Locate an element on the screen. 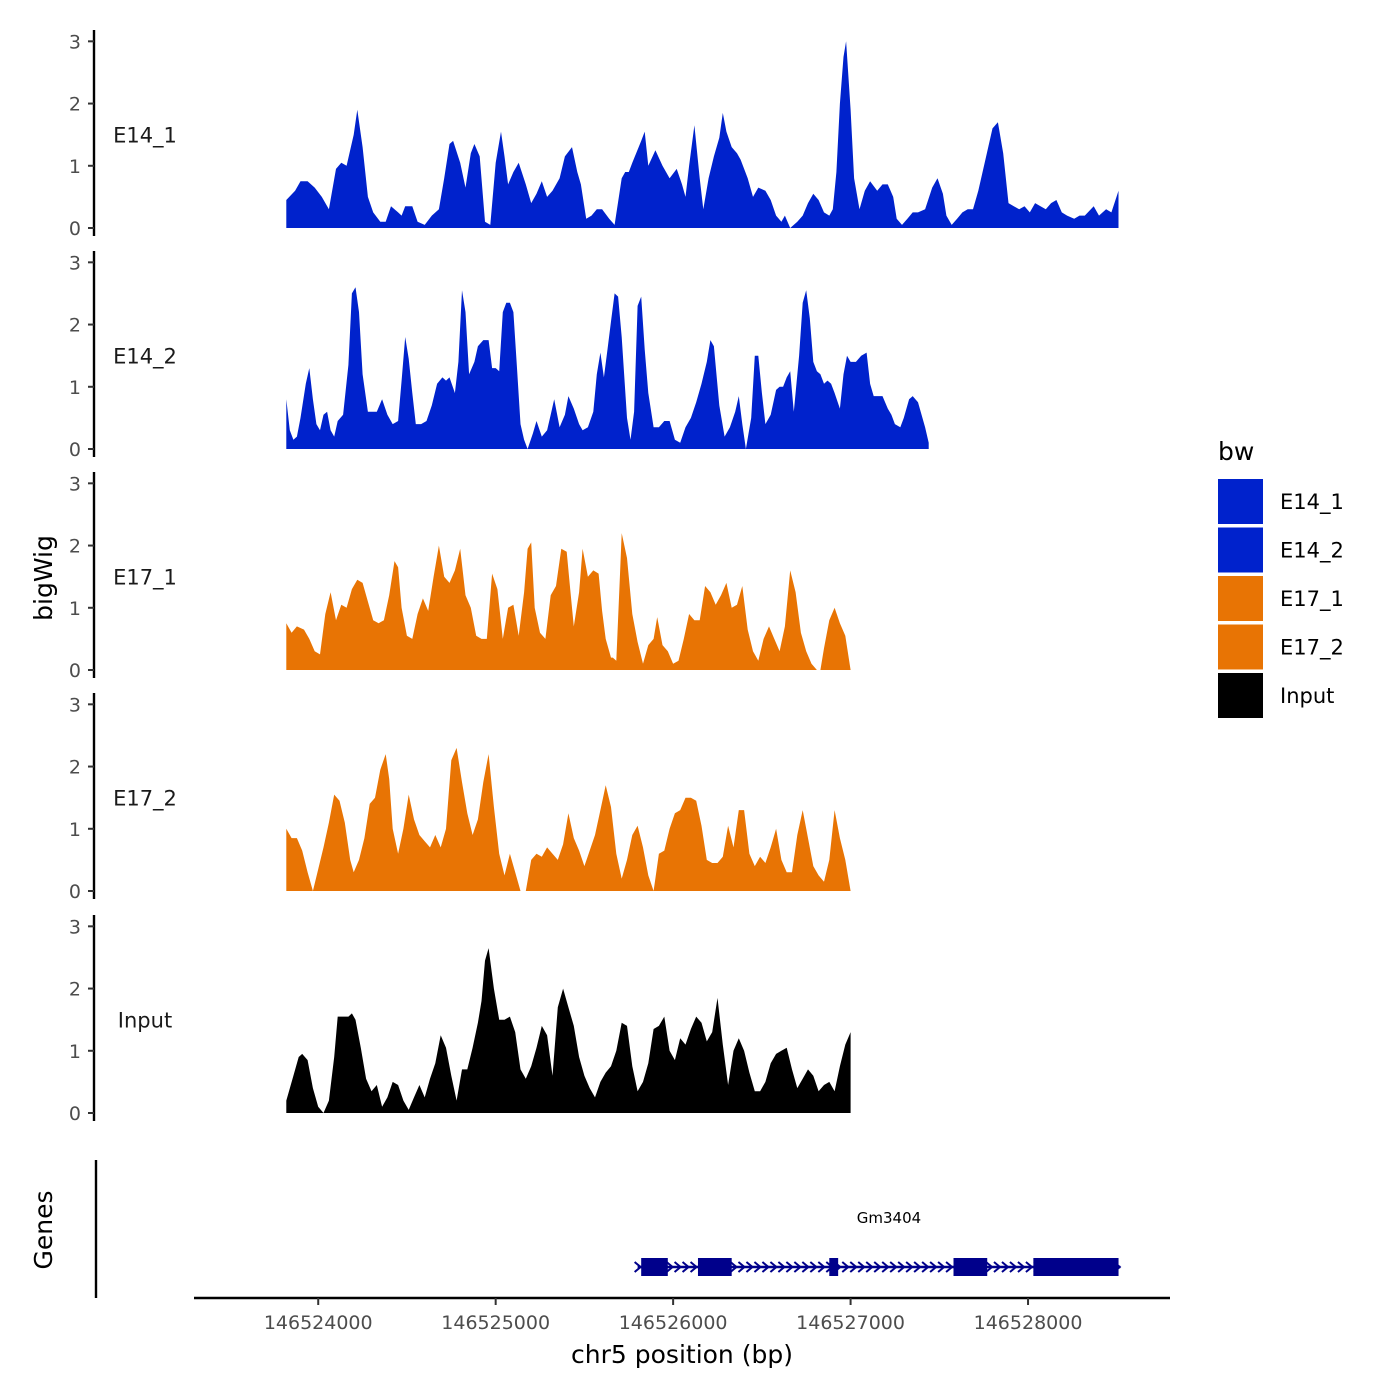 The height and width of the screenshot is (1400, 1400). gene-label: Gm3404 is located at coordinates (889, 1218).